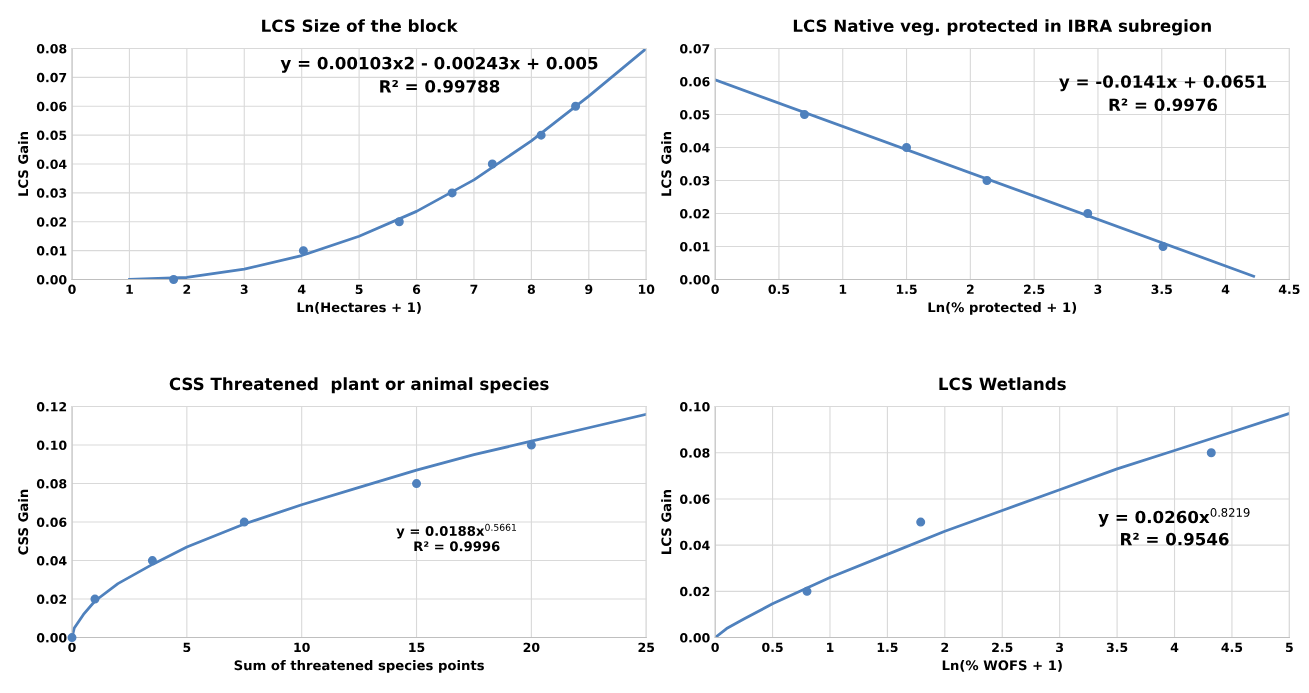  Describe the element at coordinates (440, 86) in the screenshot. I see `annotation: R² = 0.99788` at that location.